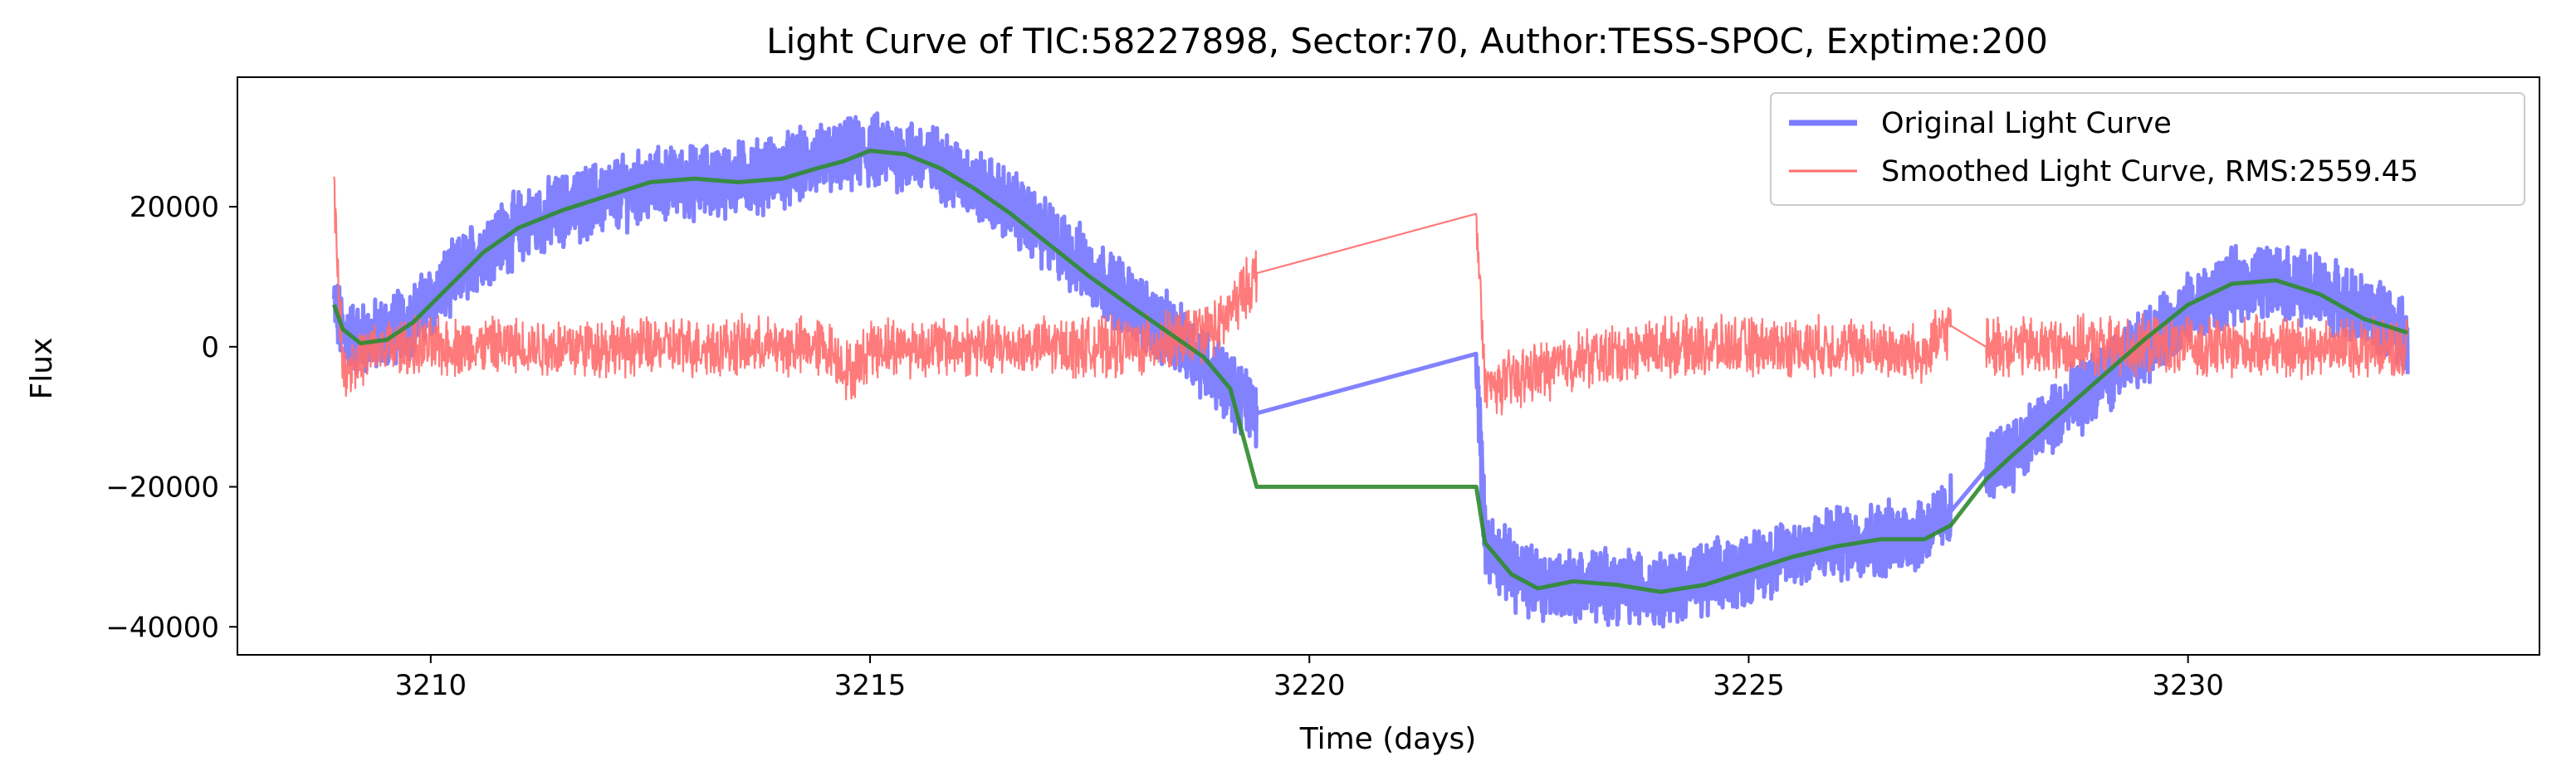 Image resolution: width=2576 pixels, height=781 pixels. I want to click on x-tick-label: 3225, so click(1749, 685).